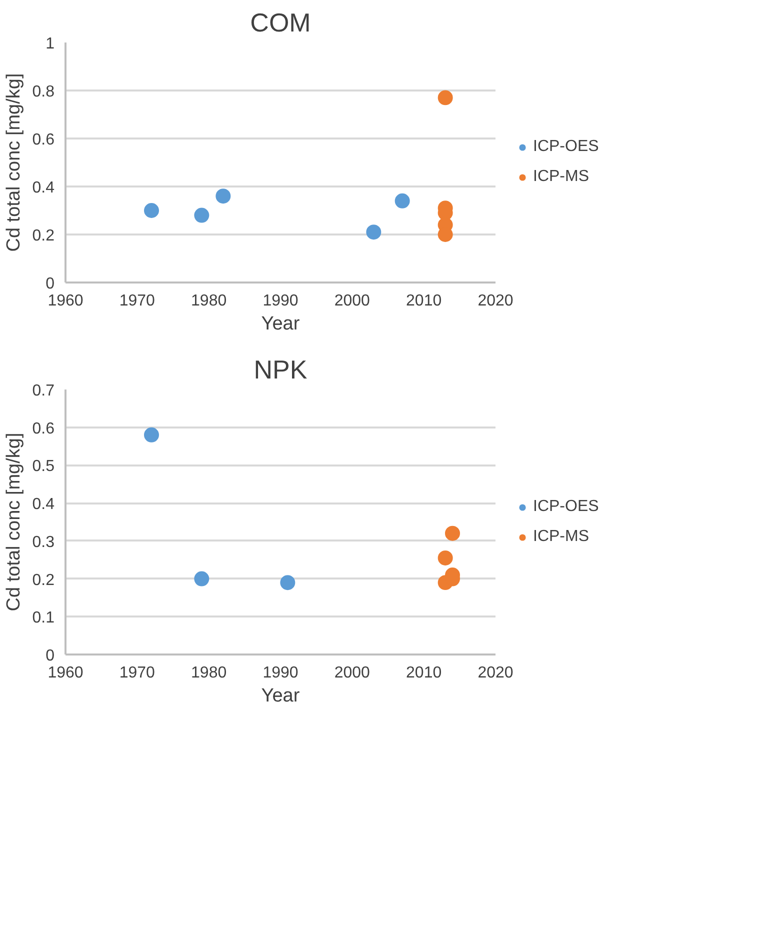  What do you see at coordinates (43, 542) in the screenshot?
I see `y-tick-label: 0.3` at bounding box center [43, 542].